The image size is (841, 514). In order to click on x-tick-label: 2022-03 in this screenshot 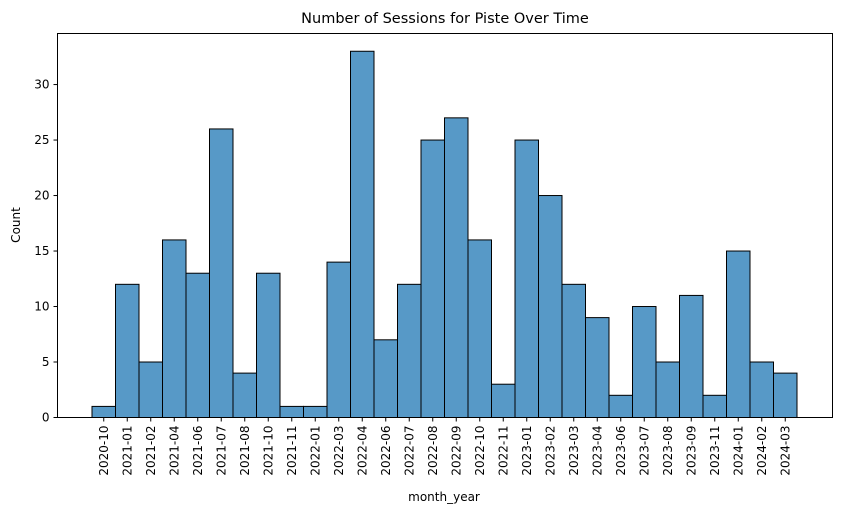, I will do `click(339, 451)`.